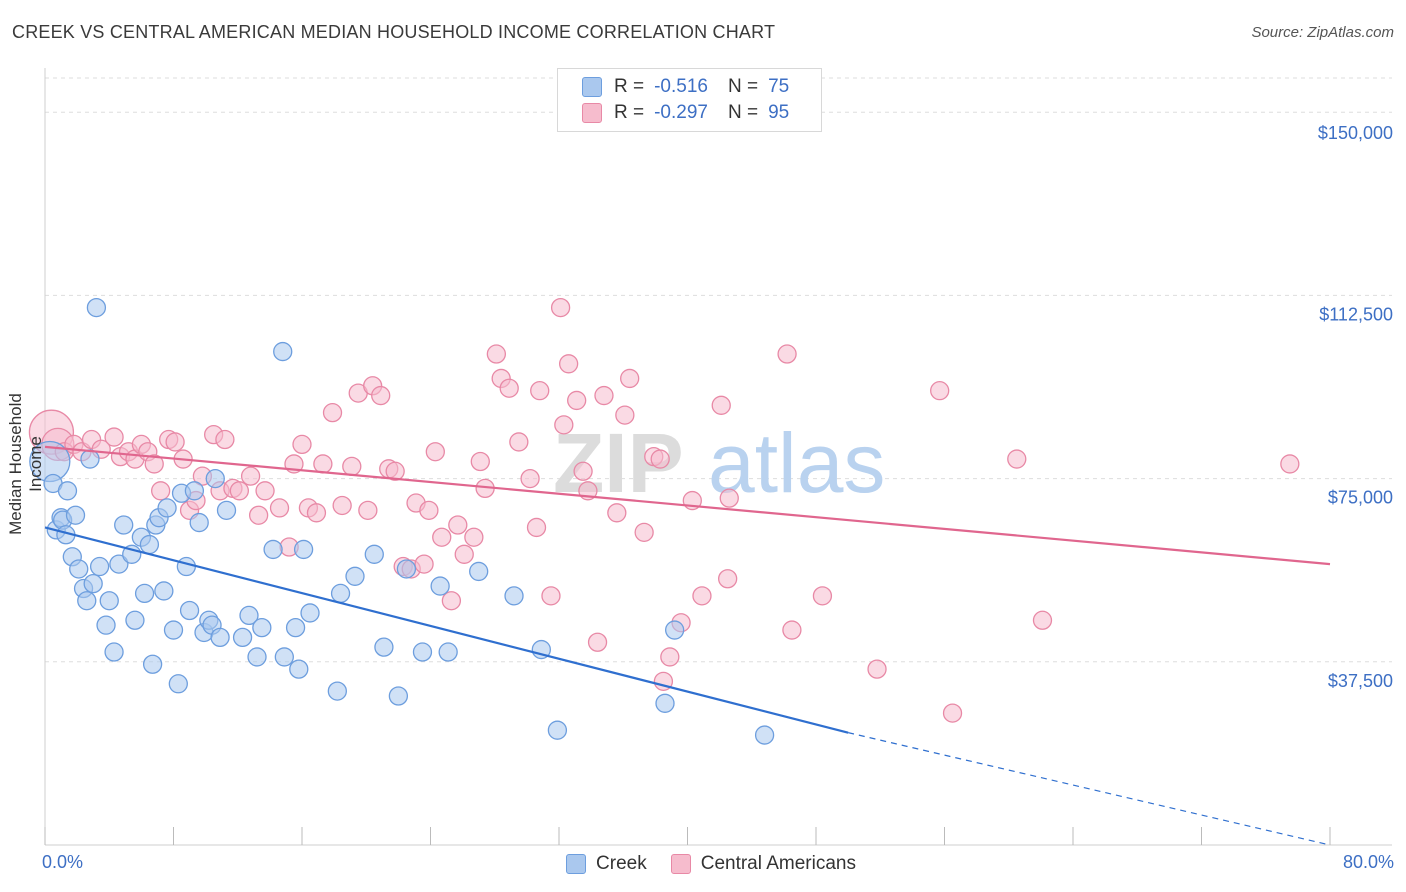 The height and width of the screenshot is (892, 1406). Describe the element at coordinates (629, 112) in the screenshot. I see `r-label: R =` at that location.